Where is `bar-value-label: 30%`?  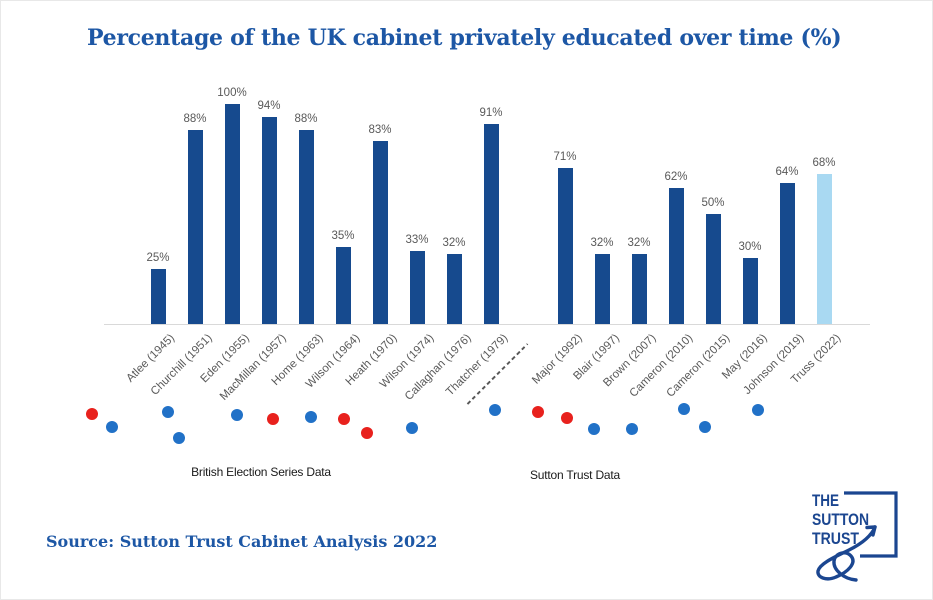 bar-value-label: 30% is located at coordinates (750, 247).